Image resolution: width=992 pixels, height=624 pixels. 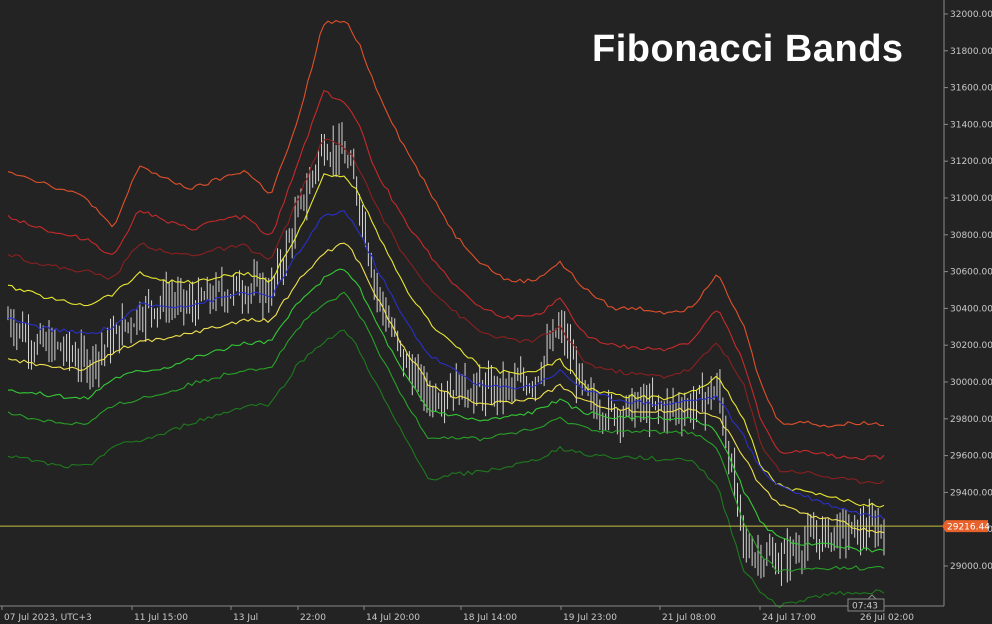 What do you see at coordinates (971, 493) in the screenshot?
I see `y-tick-label: 29400.00` at bounding box center [971, 493].